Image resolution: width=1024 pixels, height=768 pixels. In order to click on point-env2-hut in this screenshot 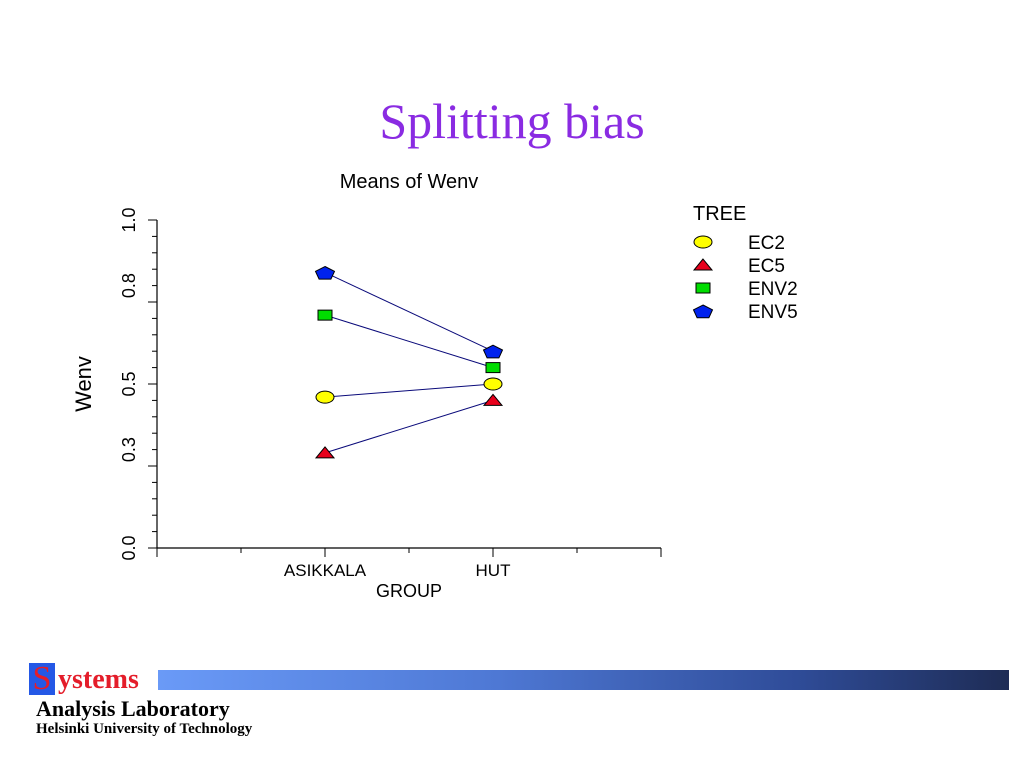, I will do `click(493, 368)`.